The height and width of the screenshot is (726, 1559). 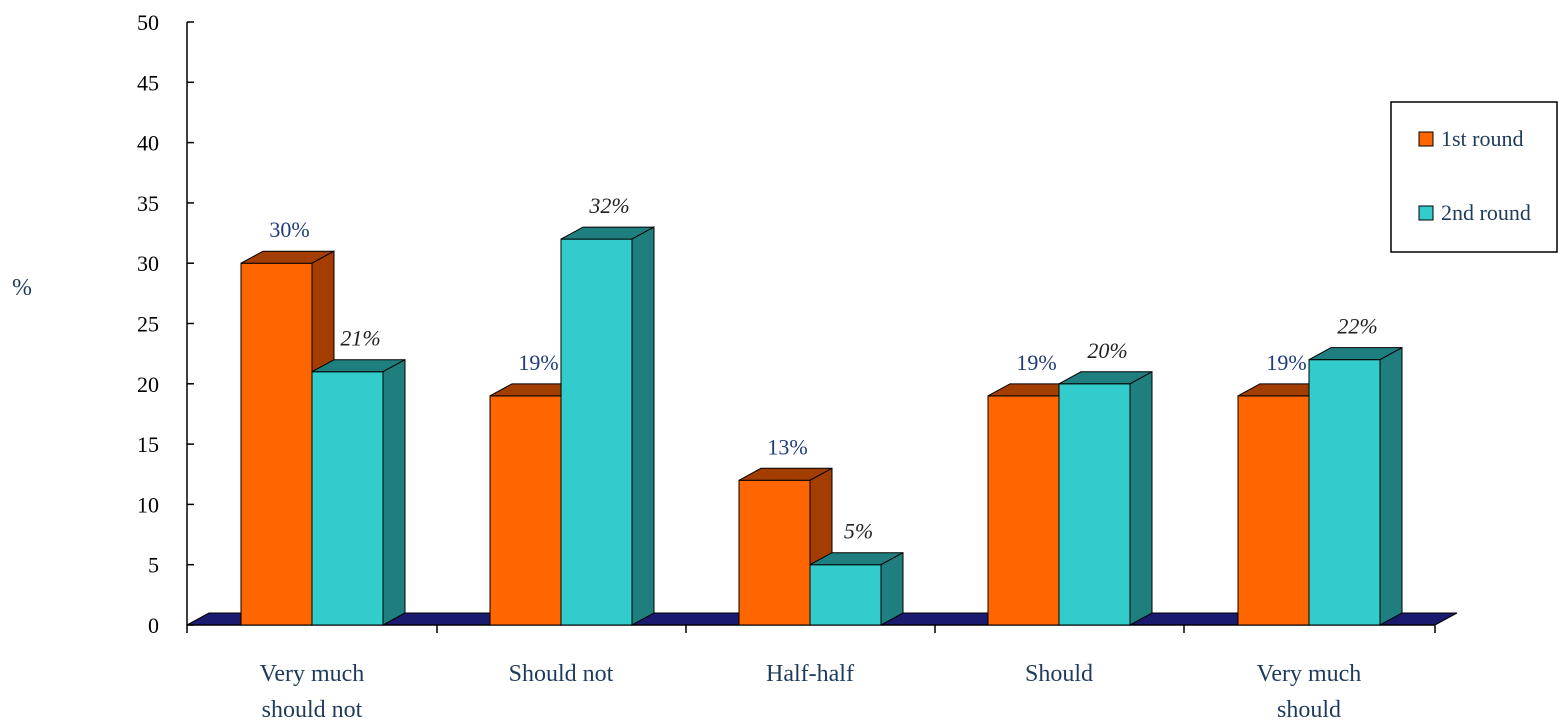 I want to click on data-label: 22%, so click(x=1357, y=326).